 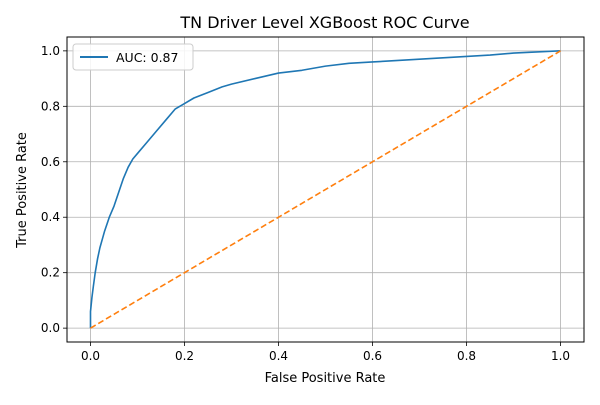 What do you see at coordinates (50, 273) in the screenshot?
I see `y-tick-label: 0.2` at bounding box center [50, 273].